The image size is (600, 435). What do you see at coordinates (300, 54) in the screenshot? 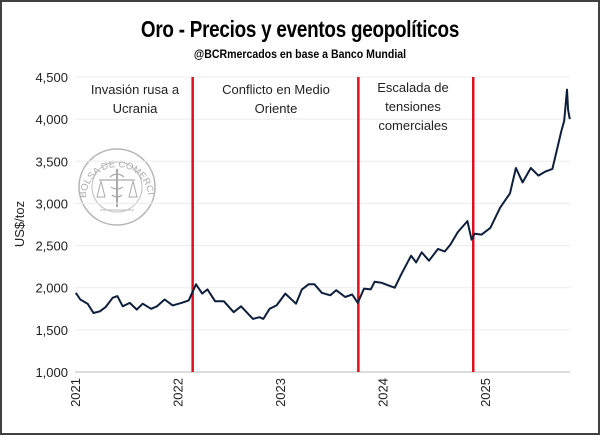
I see `chart-subtitle: @BCRmercados en base a Banco Mundial` at bounding box center [300, 54].